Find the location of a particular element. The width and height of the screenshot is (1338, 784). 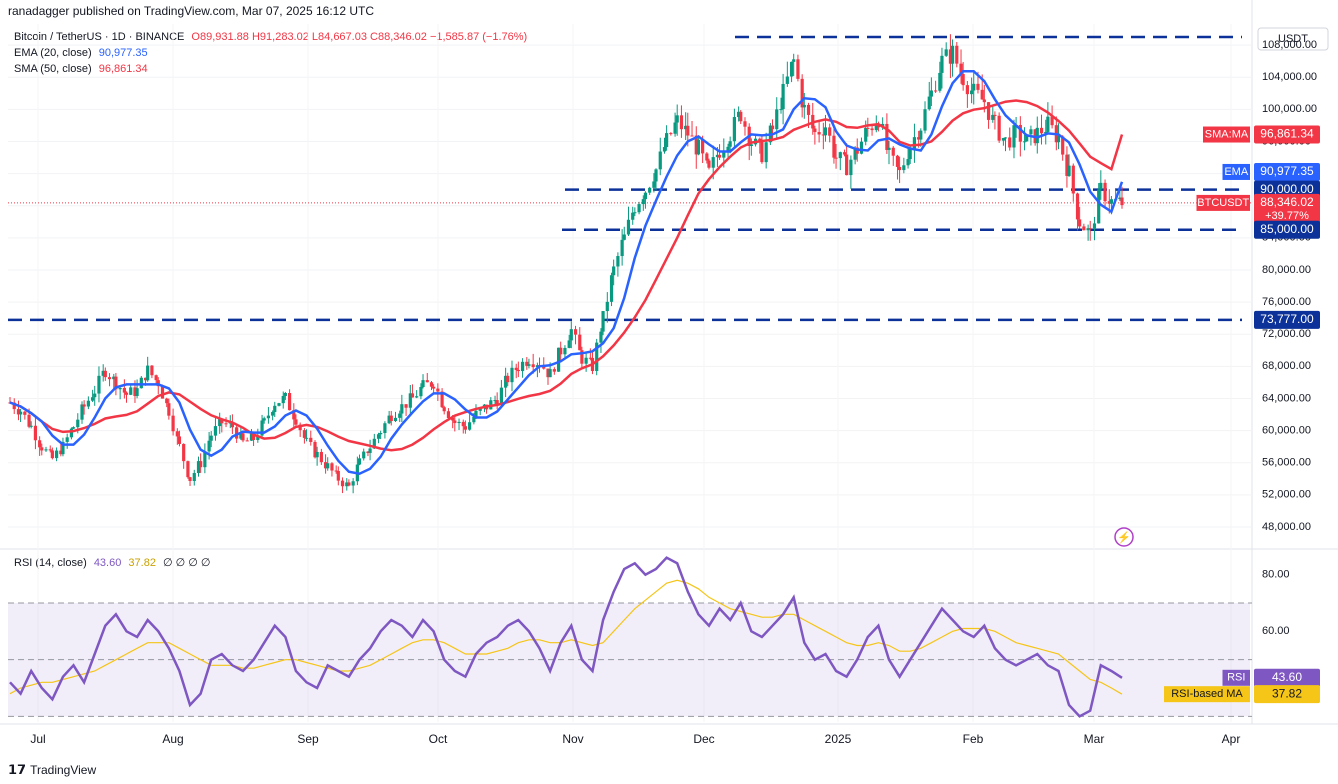

flash-icon is located at coordinates (1124, 537).